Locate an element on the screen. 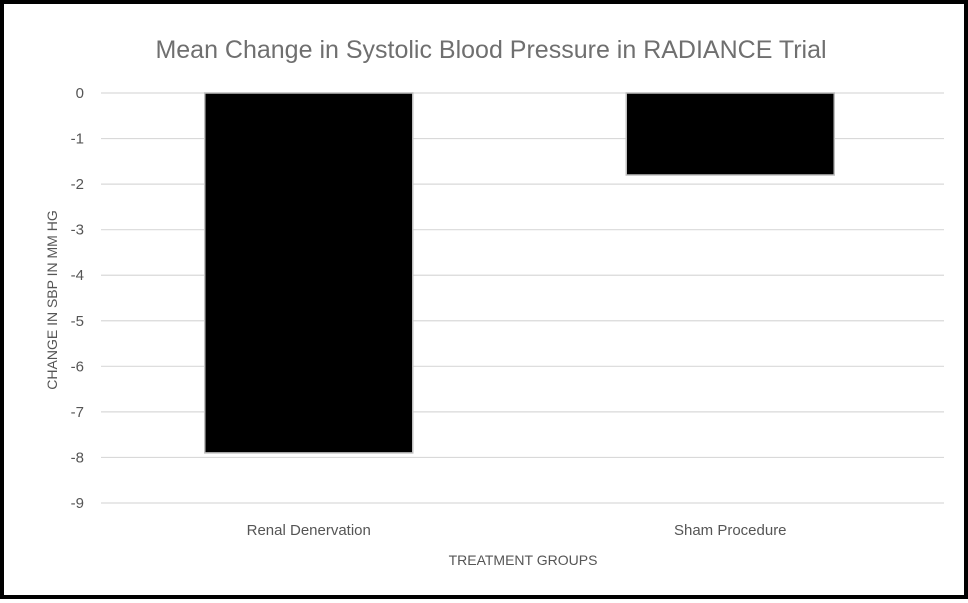 The image size is (968, 603). y-axis-ticks: 0 -1 -2 -3 -4 -5 -6 -7 -8 -9 is located at coordinates (77, 298).